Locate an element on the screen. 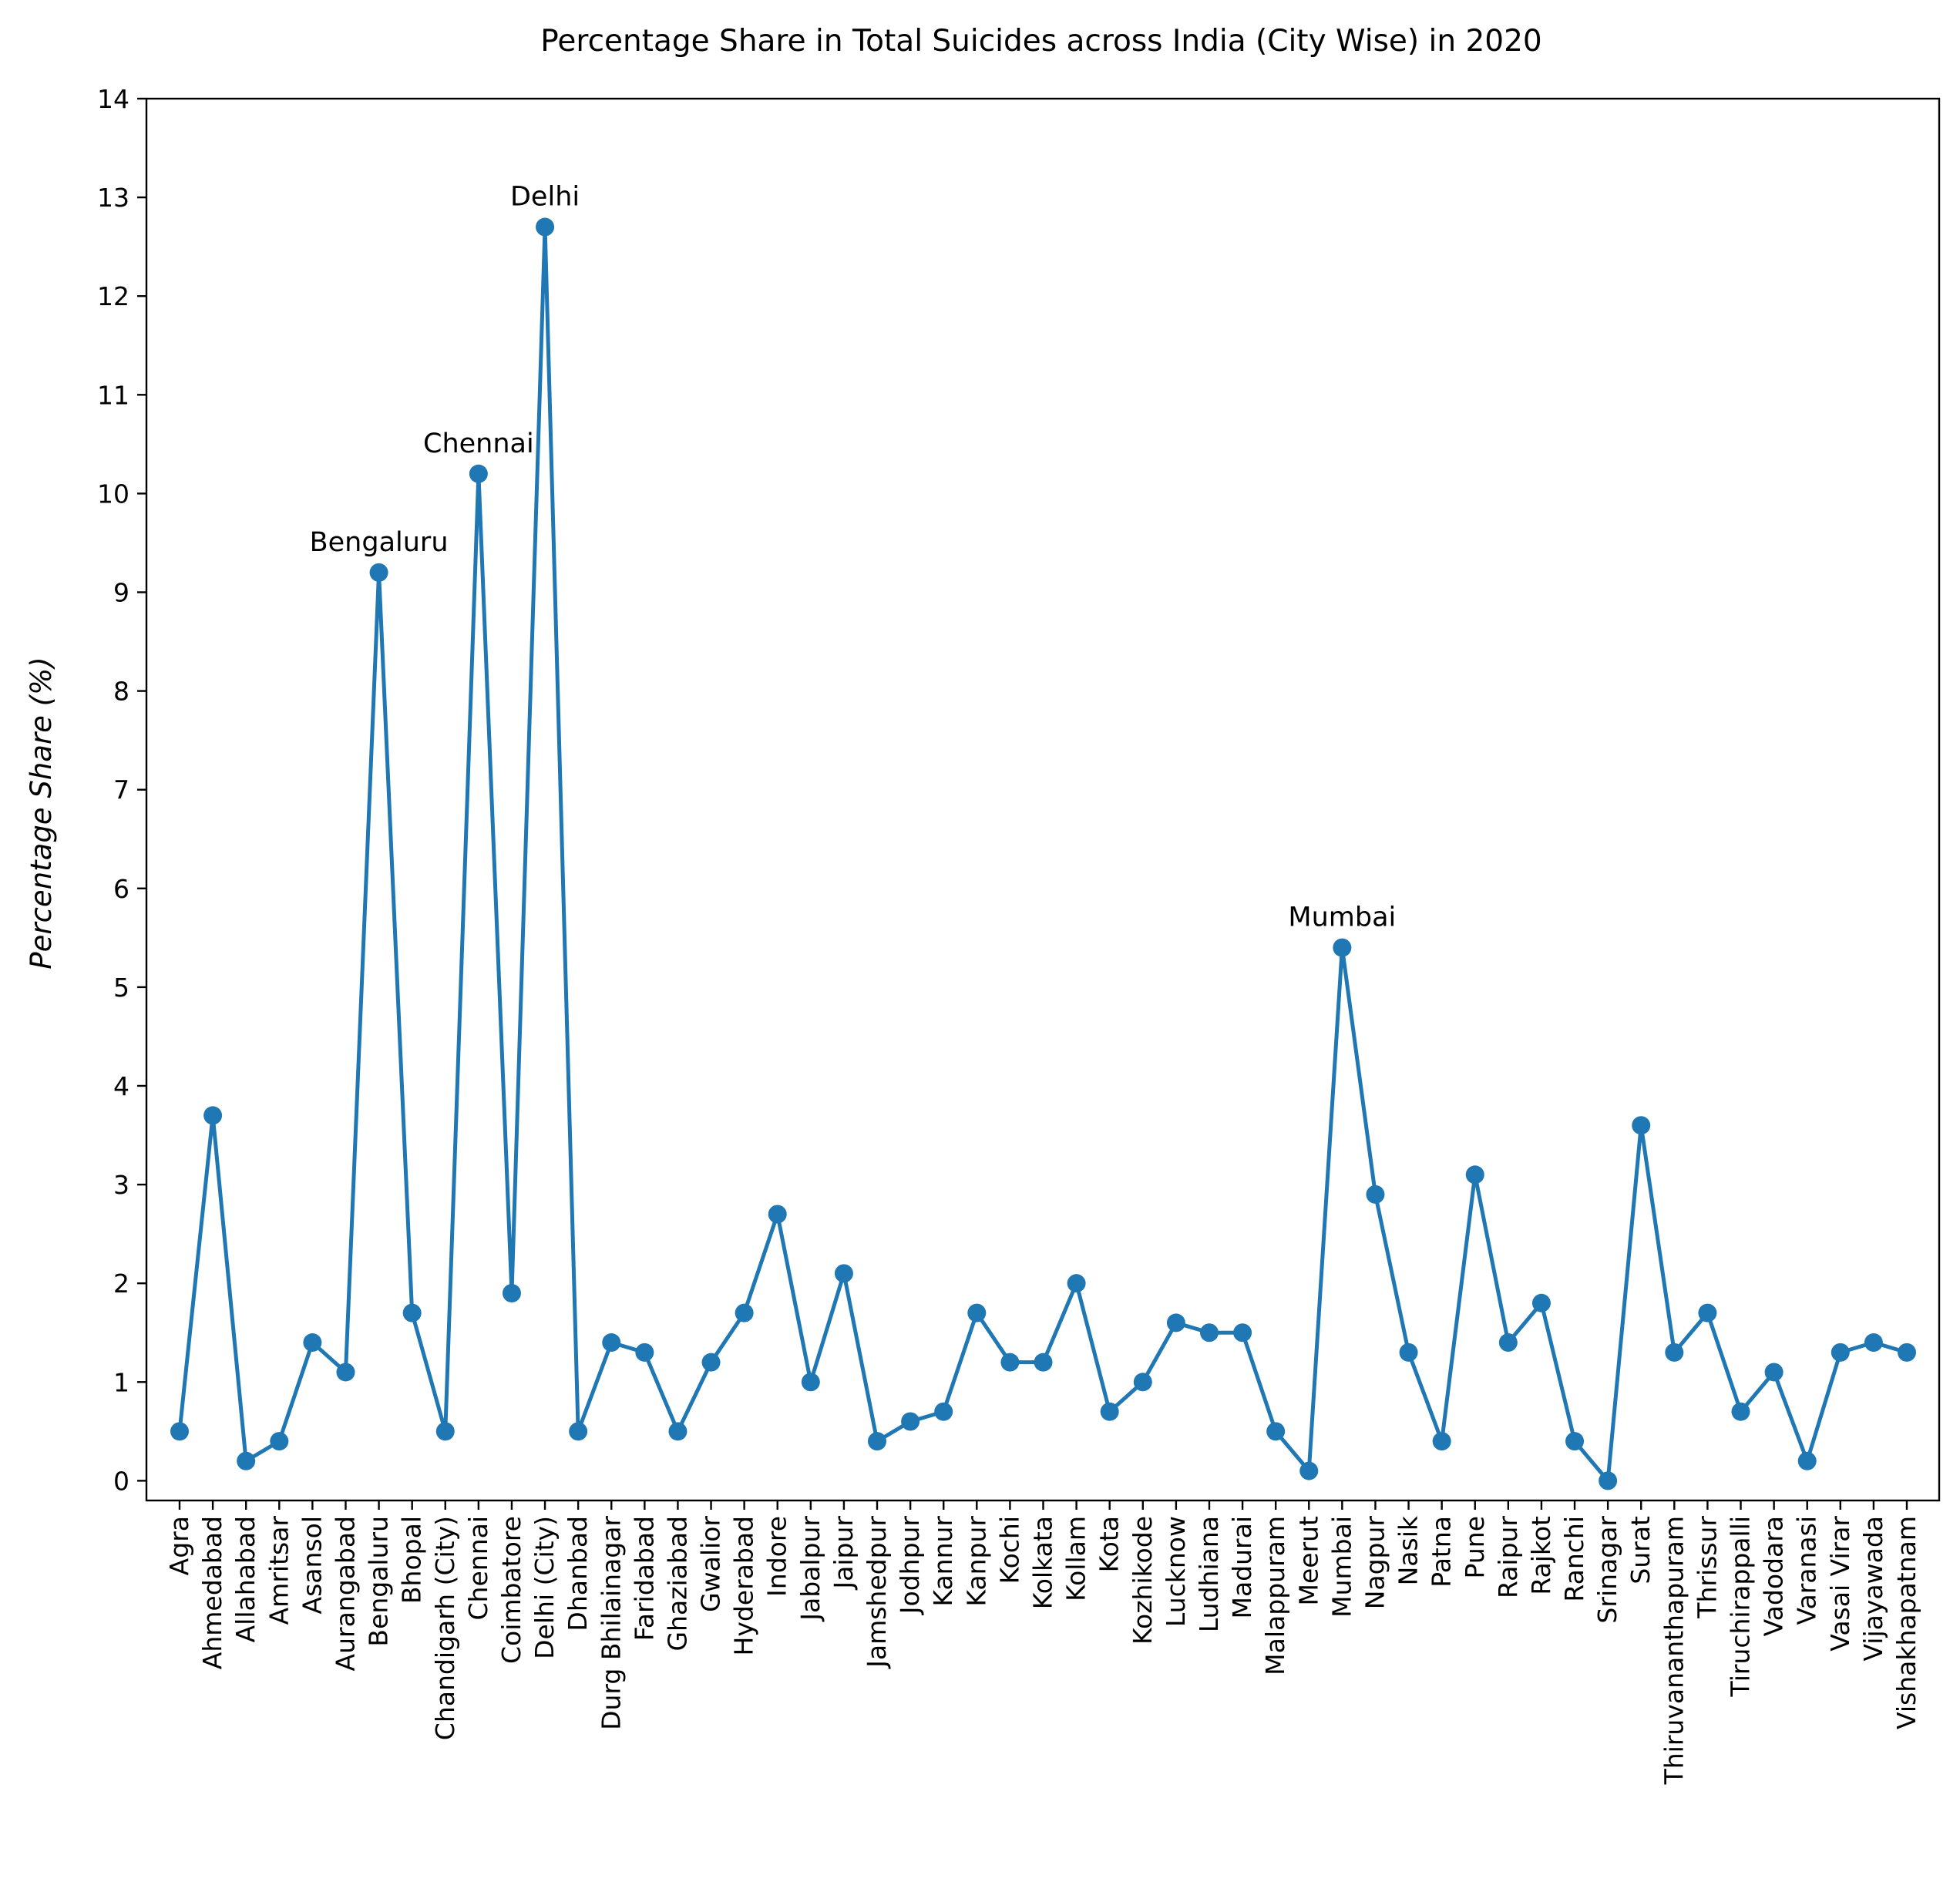  x-tick-label: Ghaziabad is located at coordinates (677, 1584).